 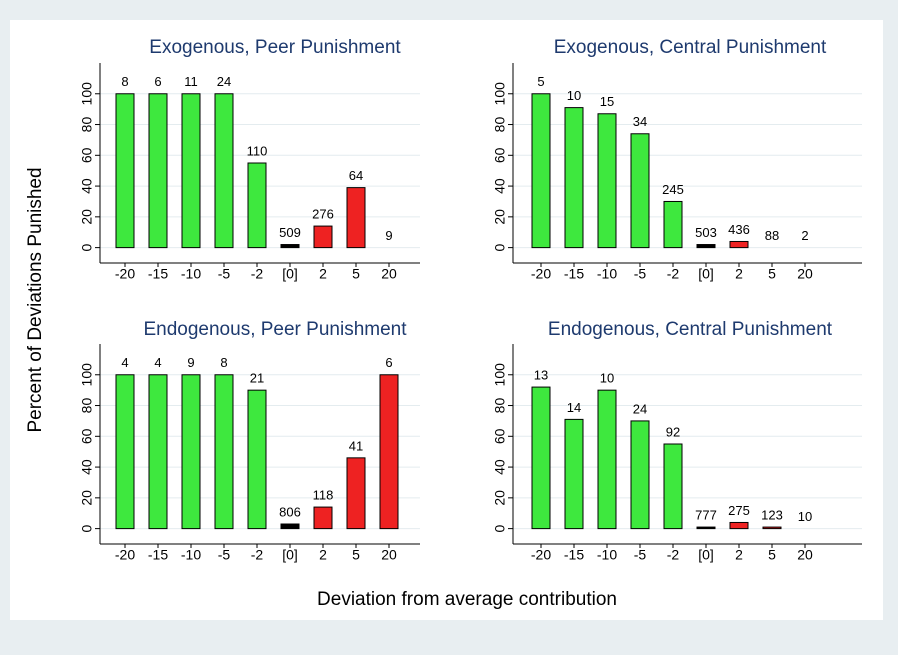 What do you see at coordinates (190, 362) in the screenshot?
I see `bar-count: 9` at bounding box center [190, 362].